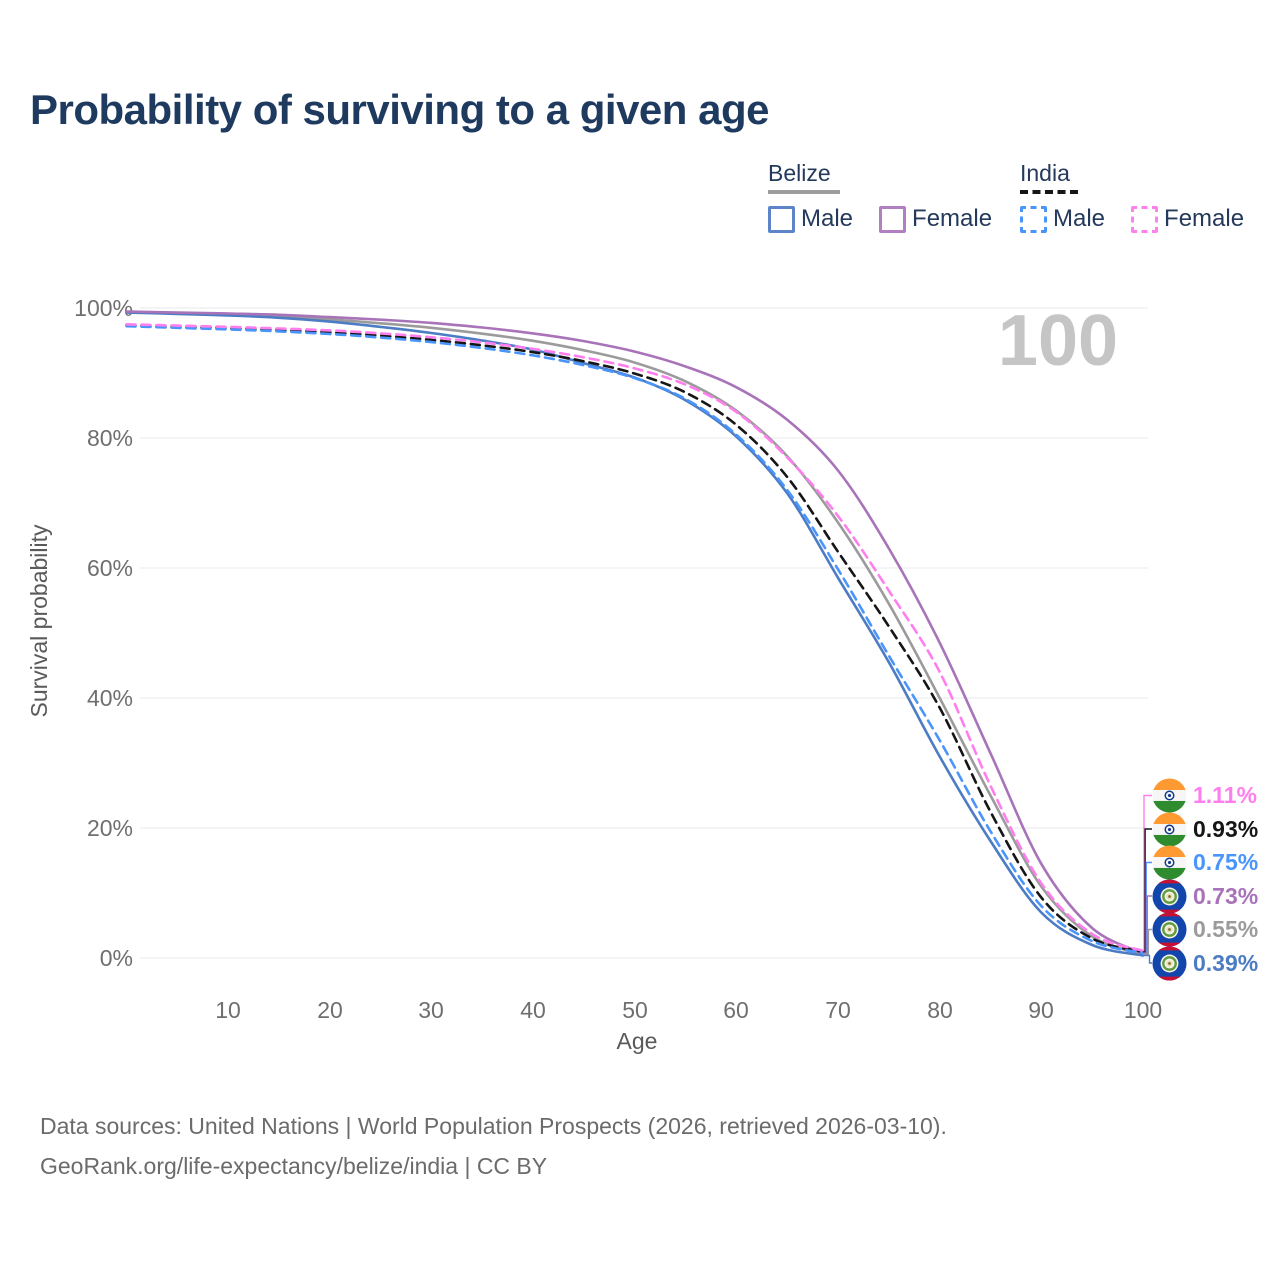  Describe the element at coordinates (736, 1010) in the screenshot. I see `x-tick-60: 60` at that location.